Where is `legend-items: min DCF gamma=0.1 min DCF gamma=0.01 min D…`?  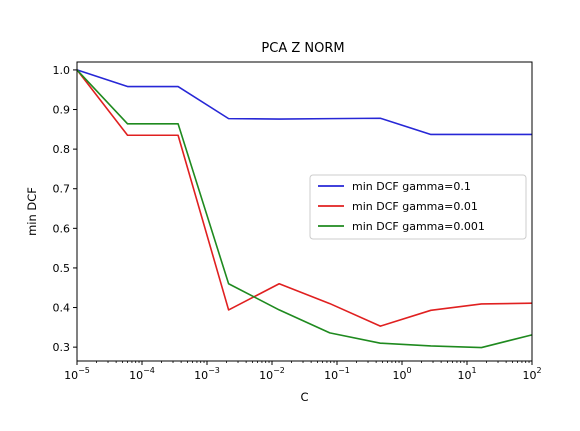
legend-items: min DCF gamma=0.1 min DCF gamma=0.01 min D… is located at coordinates (401, 206).